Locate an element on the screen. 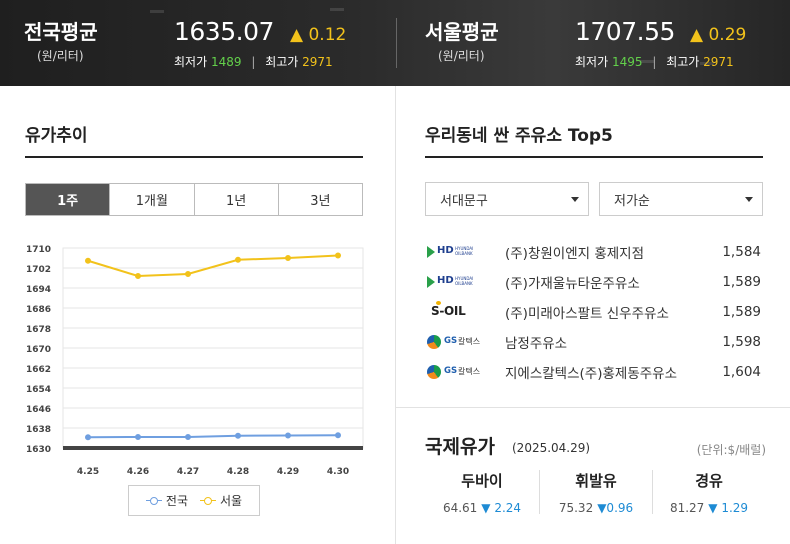  y-tick-label: 1662 is located at coordinates (38, 370).